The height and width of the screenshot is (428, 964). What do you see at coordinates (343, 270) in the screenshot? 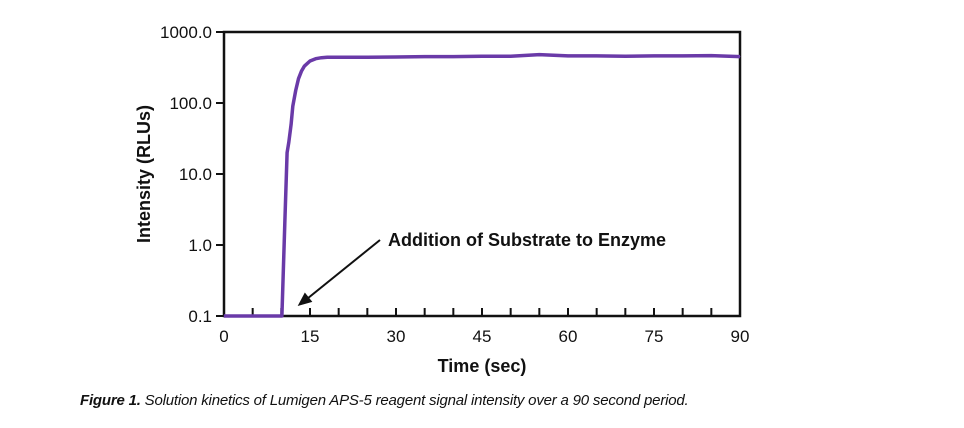
I see `annotation-arrow` at bounding box center [343, 270].